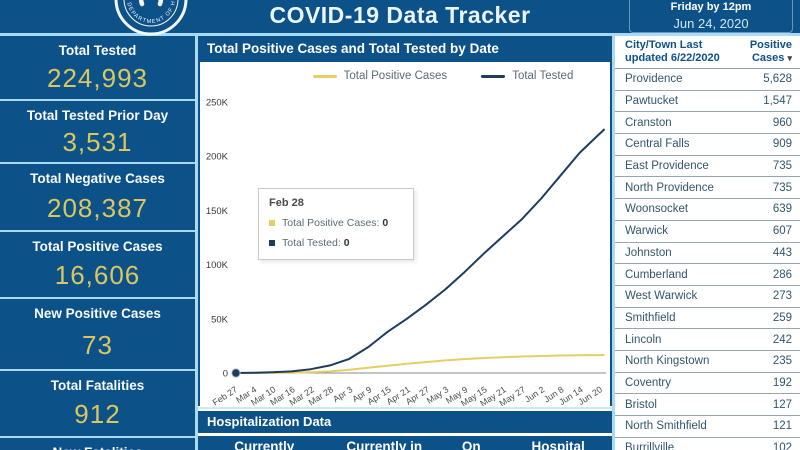 The height and width of the screenshot is (450, 800). What do you see at coordinates (707, 319) in the screenshot?
I see `table-row: Smithfield 259` at bounding box center [707, 319].